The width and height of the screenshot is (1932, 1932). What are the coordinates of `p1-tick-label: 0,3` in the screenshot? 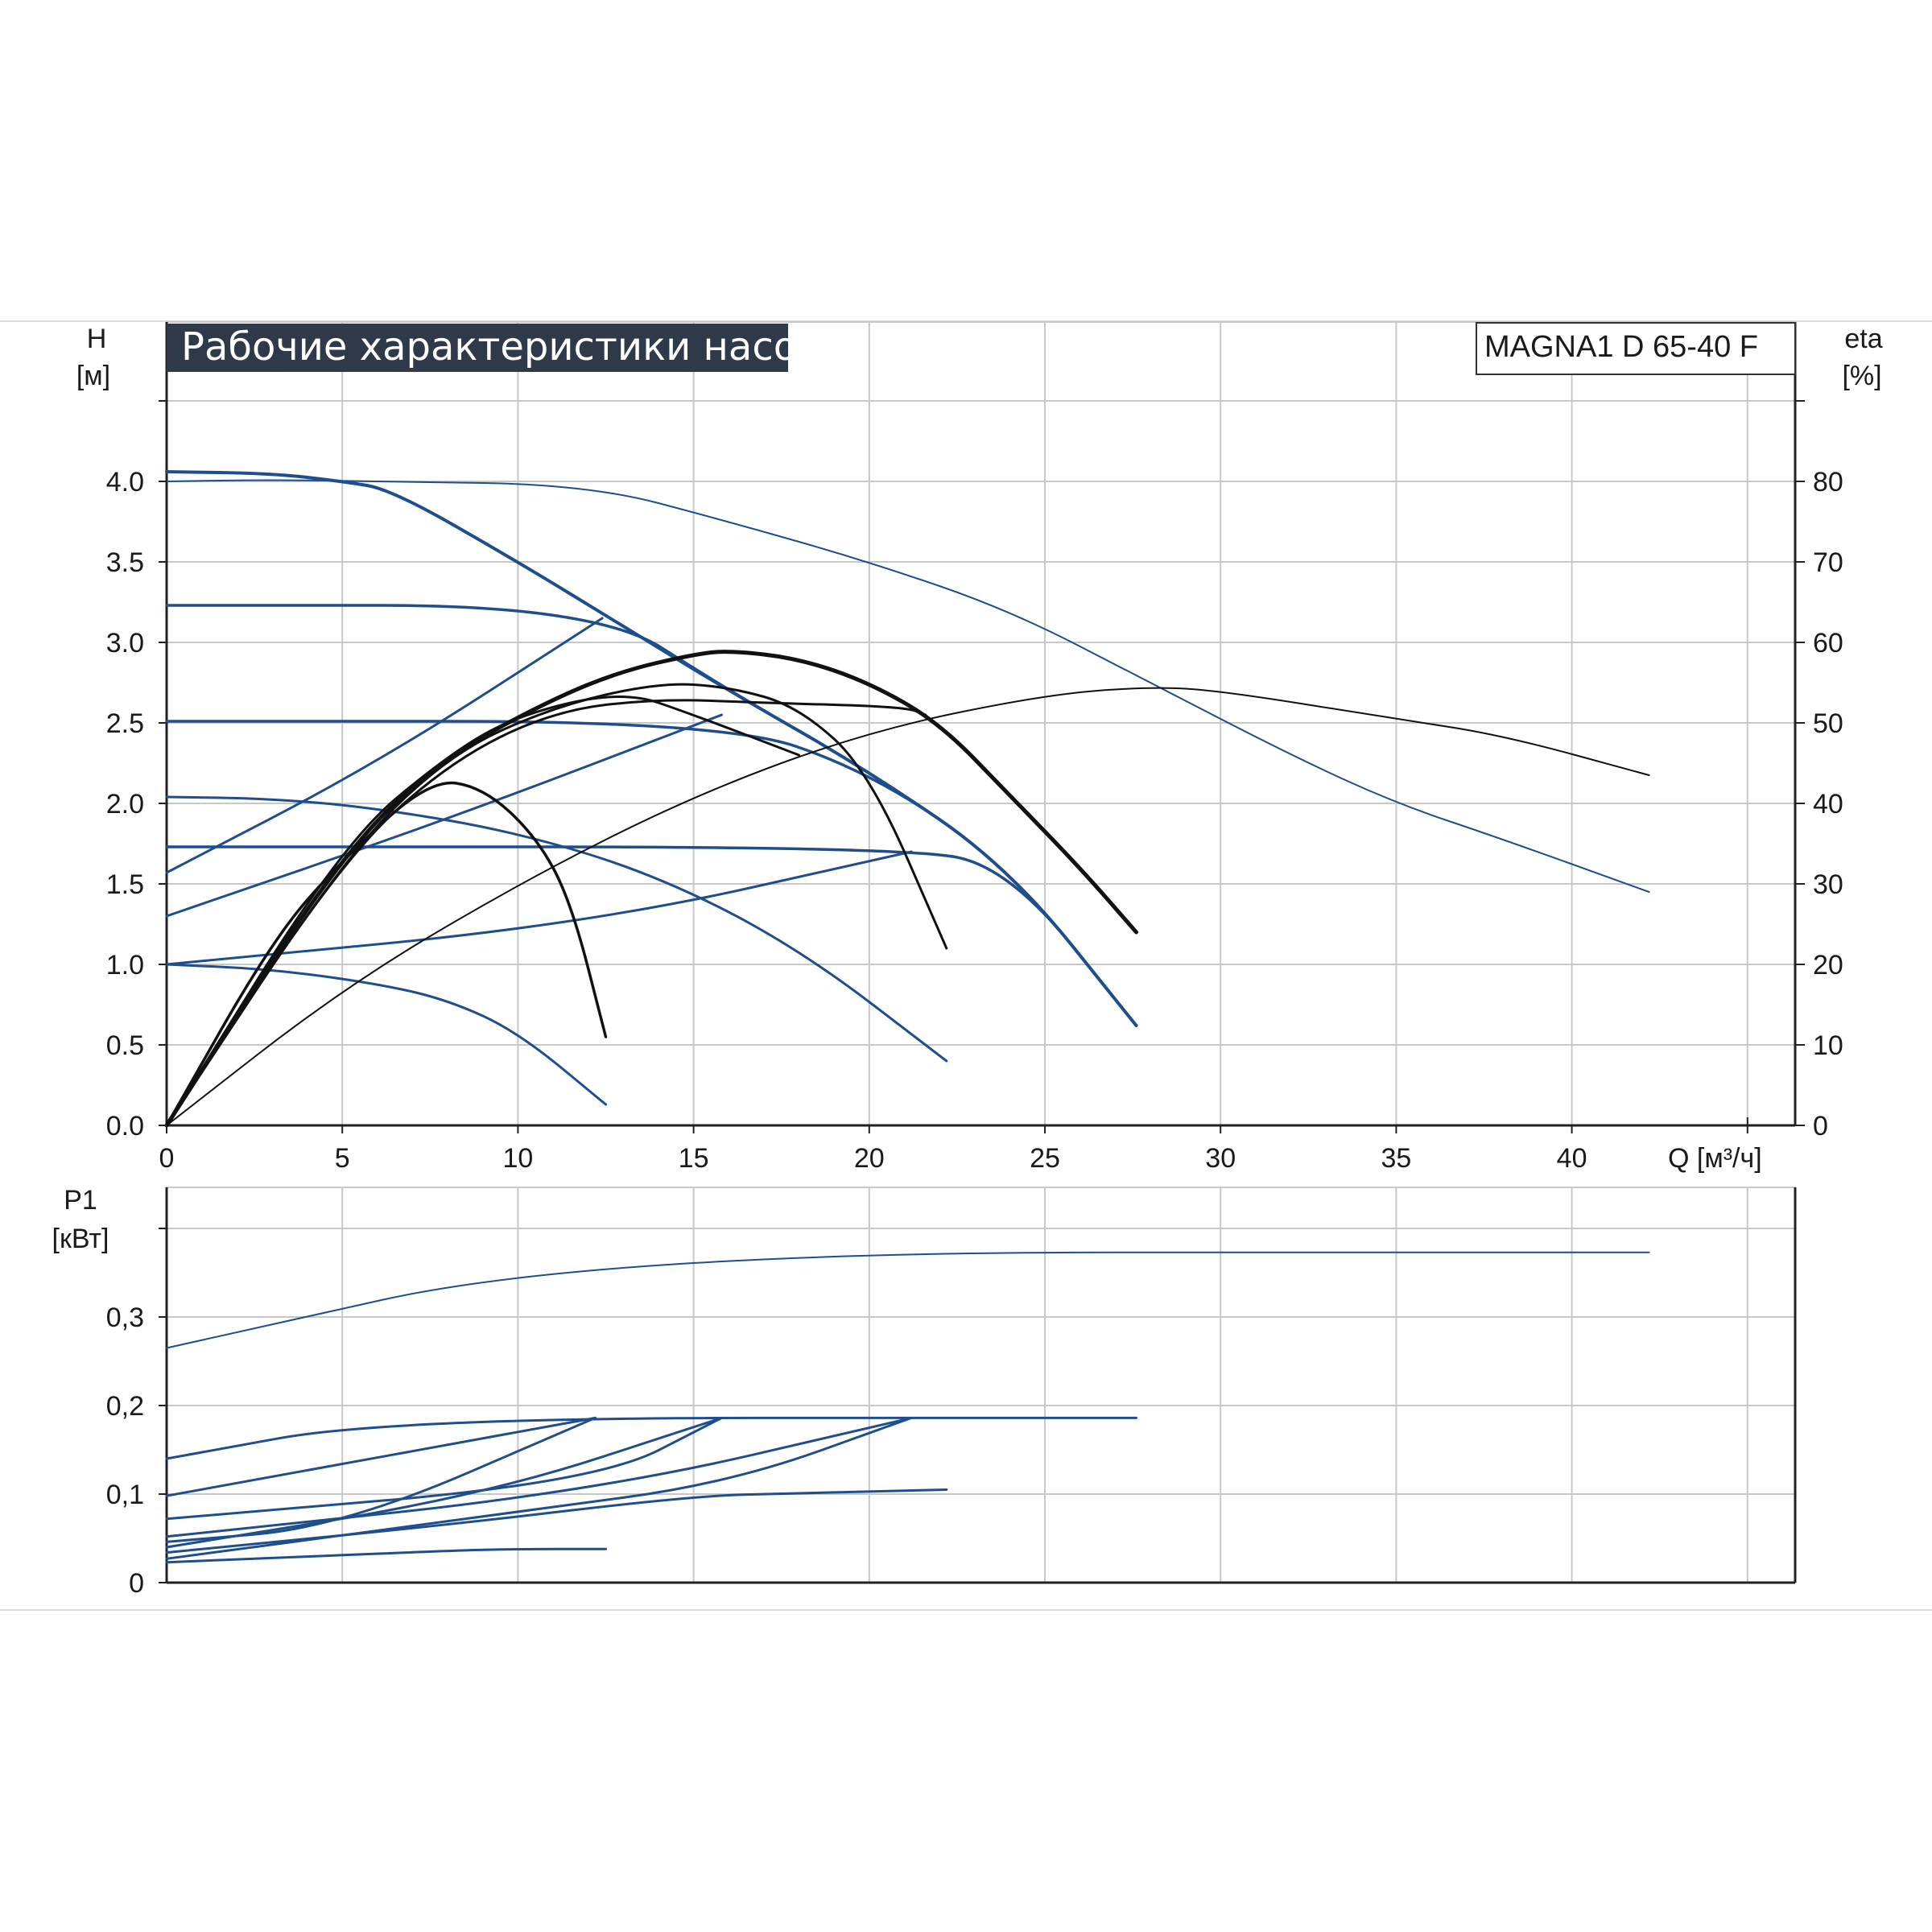 It's located at (125, 1317).